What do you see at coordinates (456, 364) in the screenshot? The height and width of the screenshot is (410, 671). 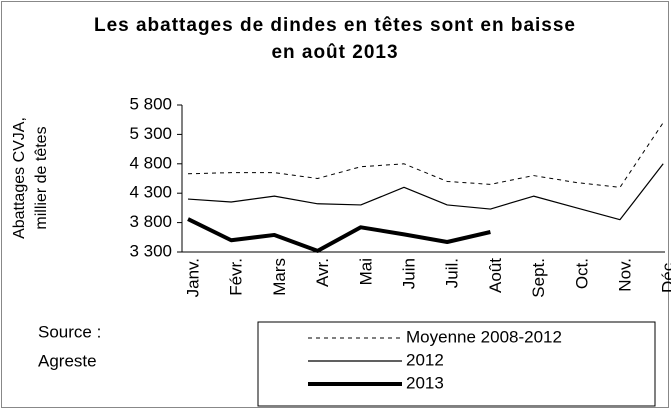 I see `legend-box` at bounding box center [456, 364].